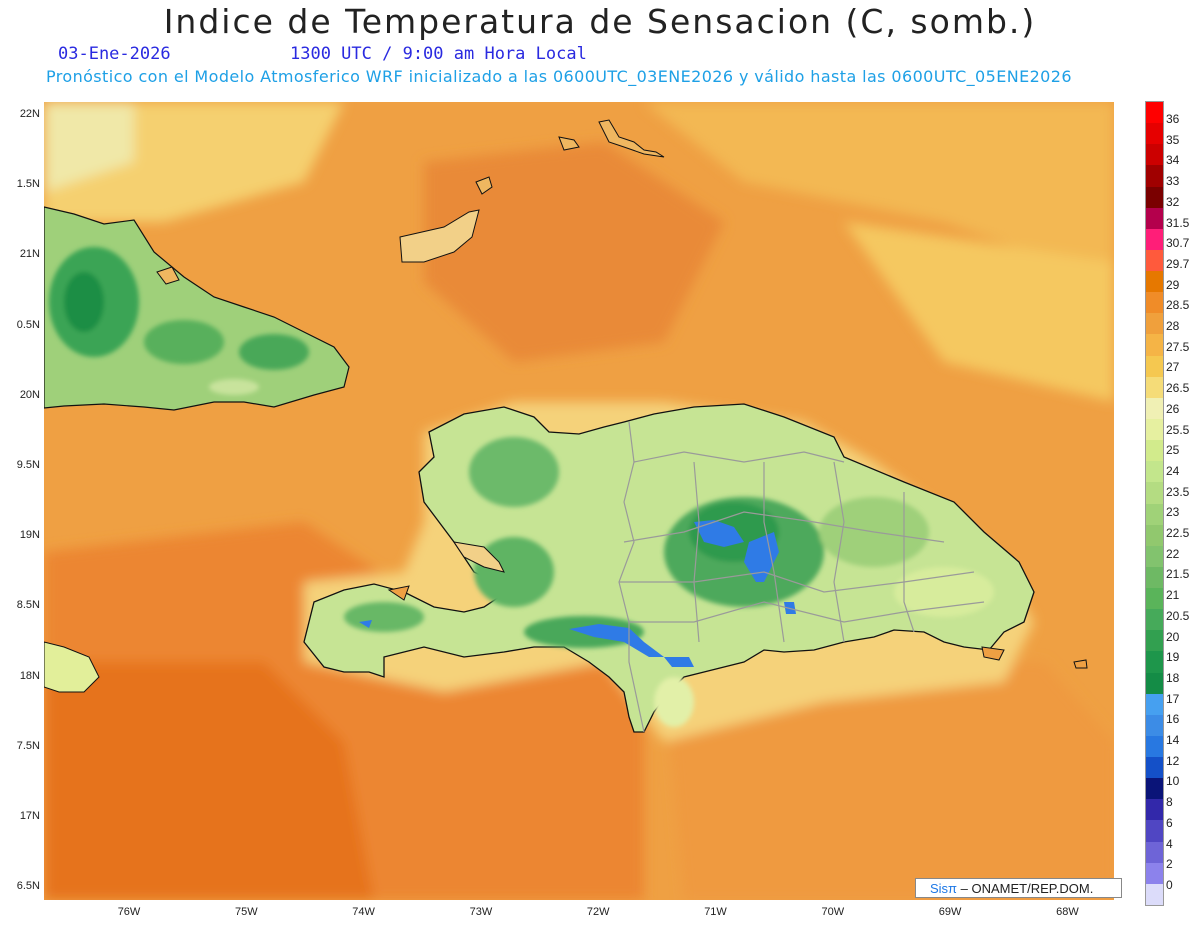 This screenshot has width=1200, height=927. What do you see at coordinates (1173, 139) in the screenshot?
I see `colorbar-label: 35` at bounding box center [1173, 139].